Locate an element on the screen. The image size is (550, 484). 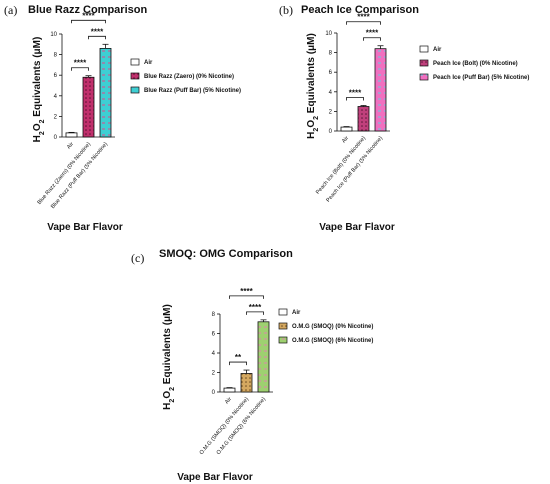
chart-title: SMOQ: OMG Comparison is located at coordinates (226, 254).